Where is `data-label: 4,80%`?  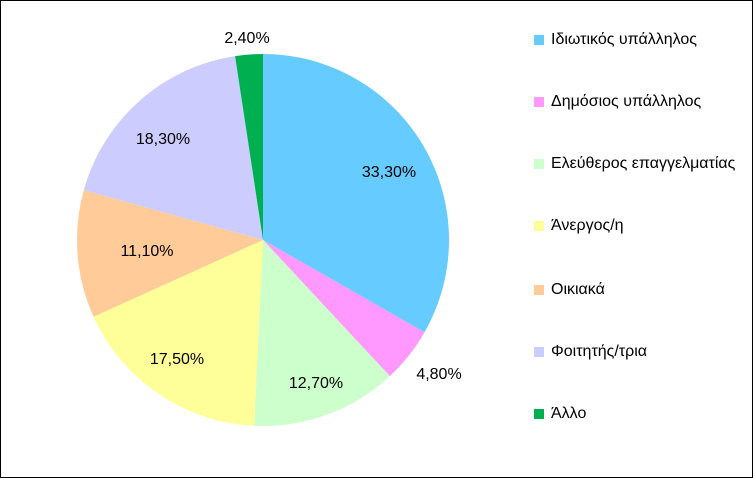
data-label: 4,80% is located at coordinates (438, 374).